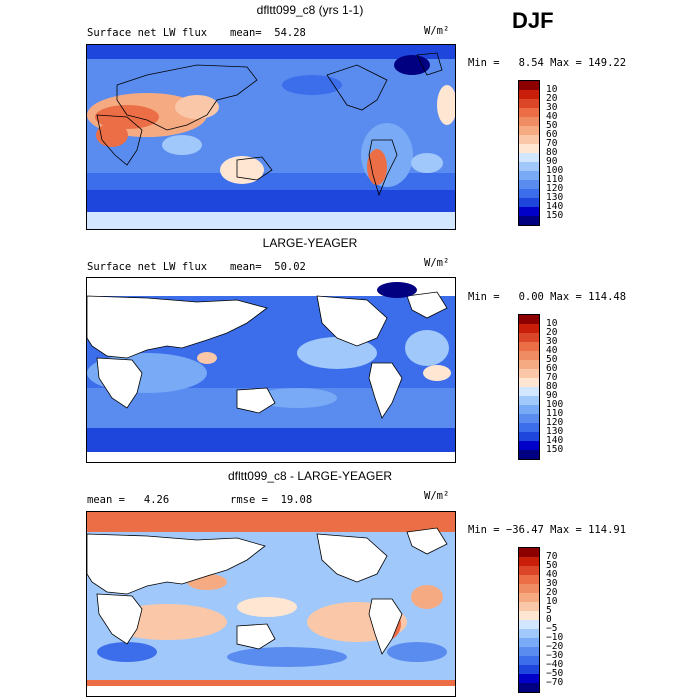 Image resolution: width=700 pixels, height=700 pixels. Describe the element at coordinates (576, 386) in the screenshot. I see `panel-2-colorbar-labels: 150 140 130 120 110 100 90 80 70 60 50 40 30 20 10` at that location.